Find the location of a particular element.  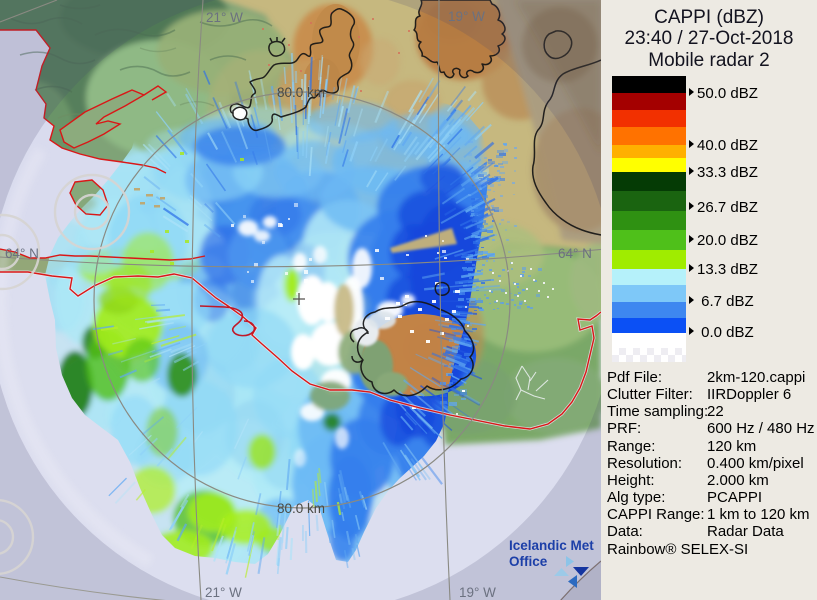

svg-text: Office is located at coordinates (528, 561).